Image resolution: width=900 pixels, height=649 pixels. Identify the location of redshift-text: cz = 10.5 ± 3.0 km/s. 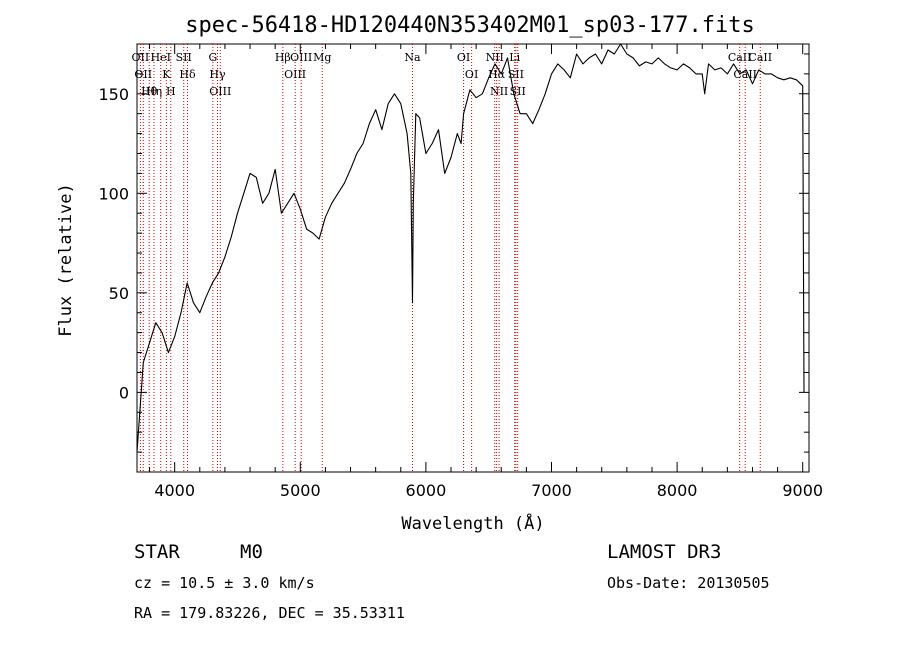
(224, 583).